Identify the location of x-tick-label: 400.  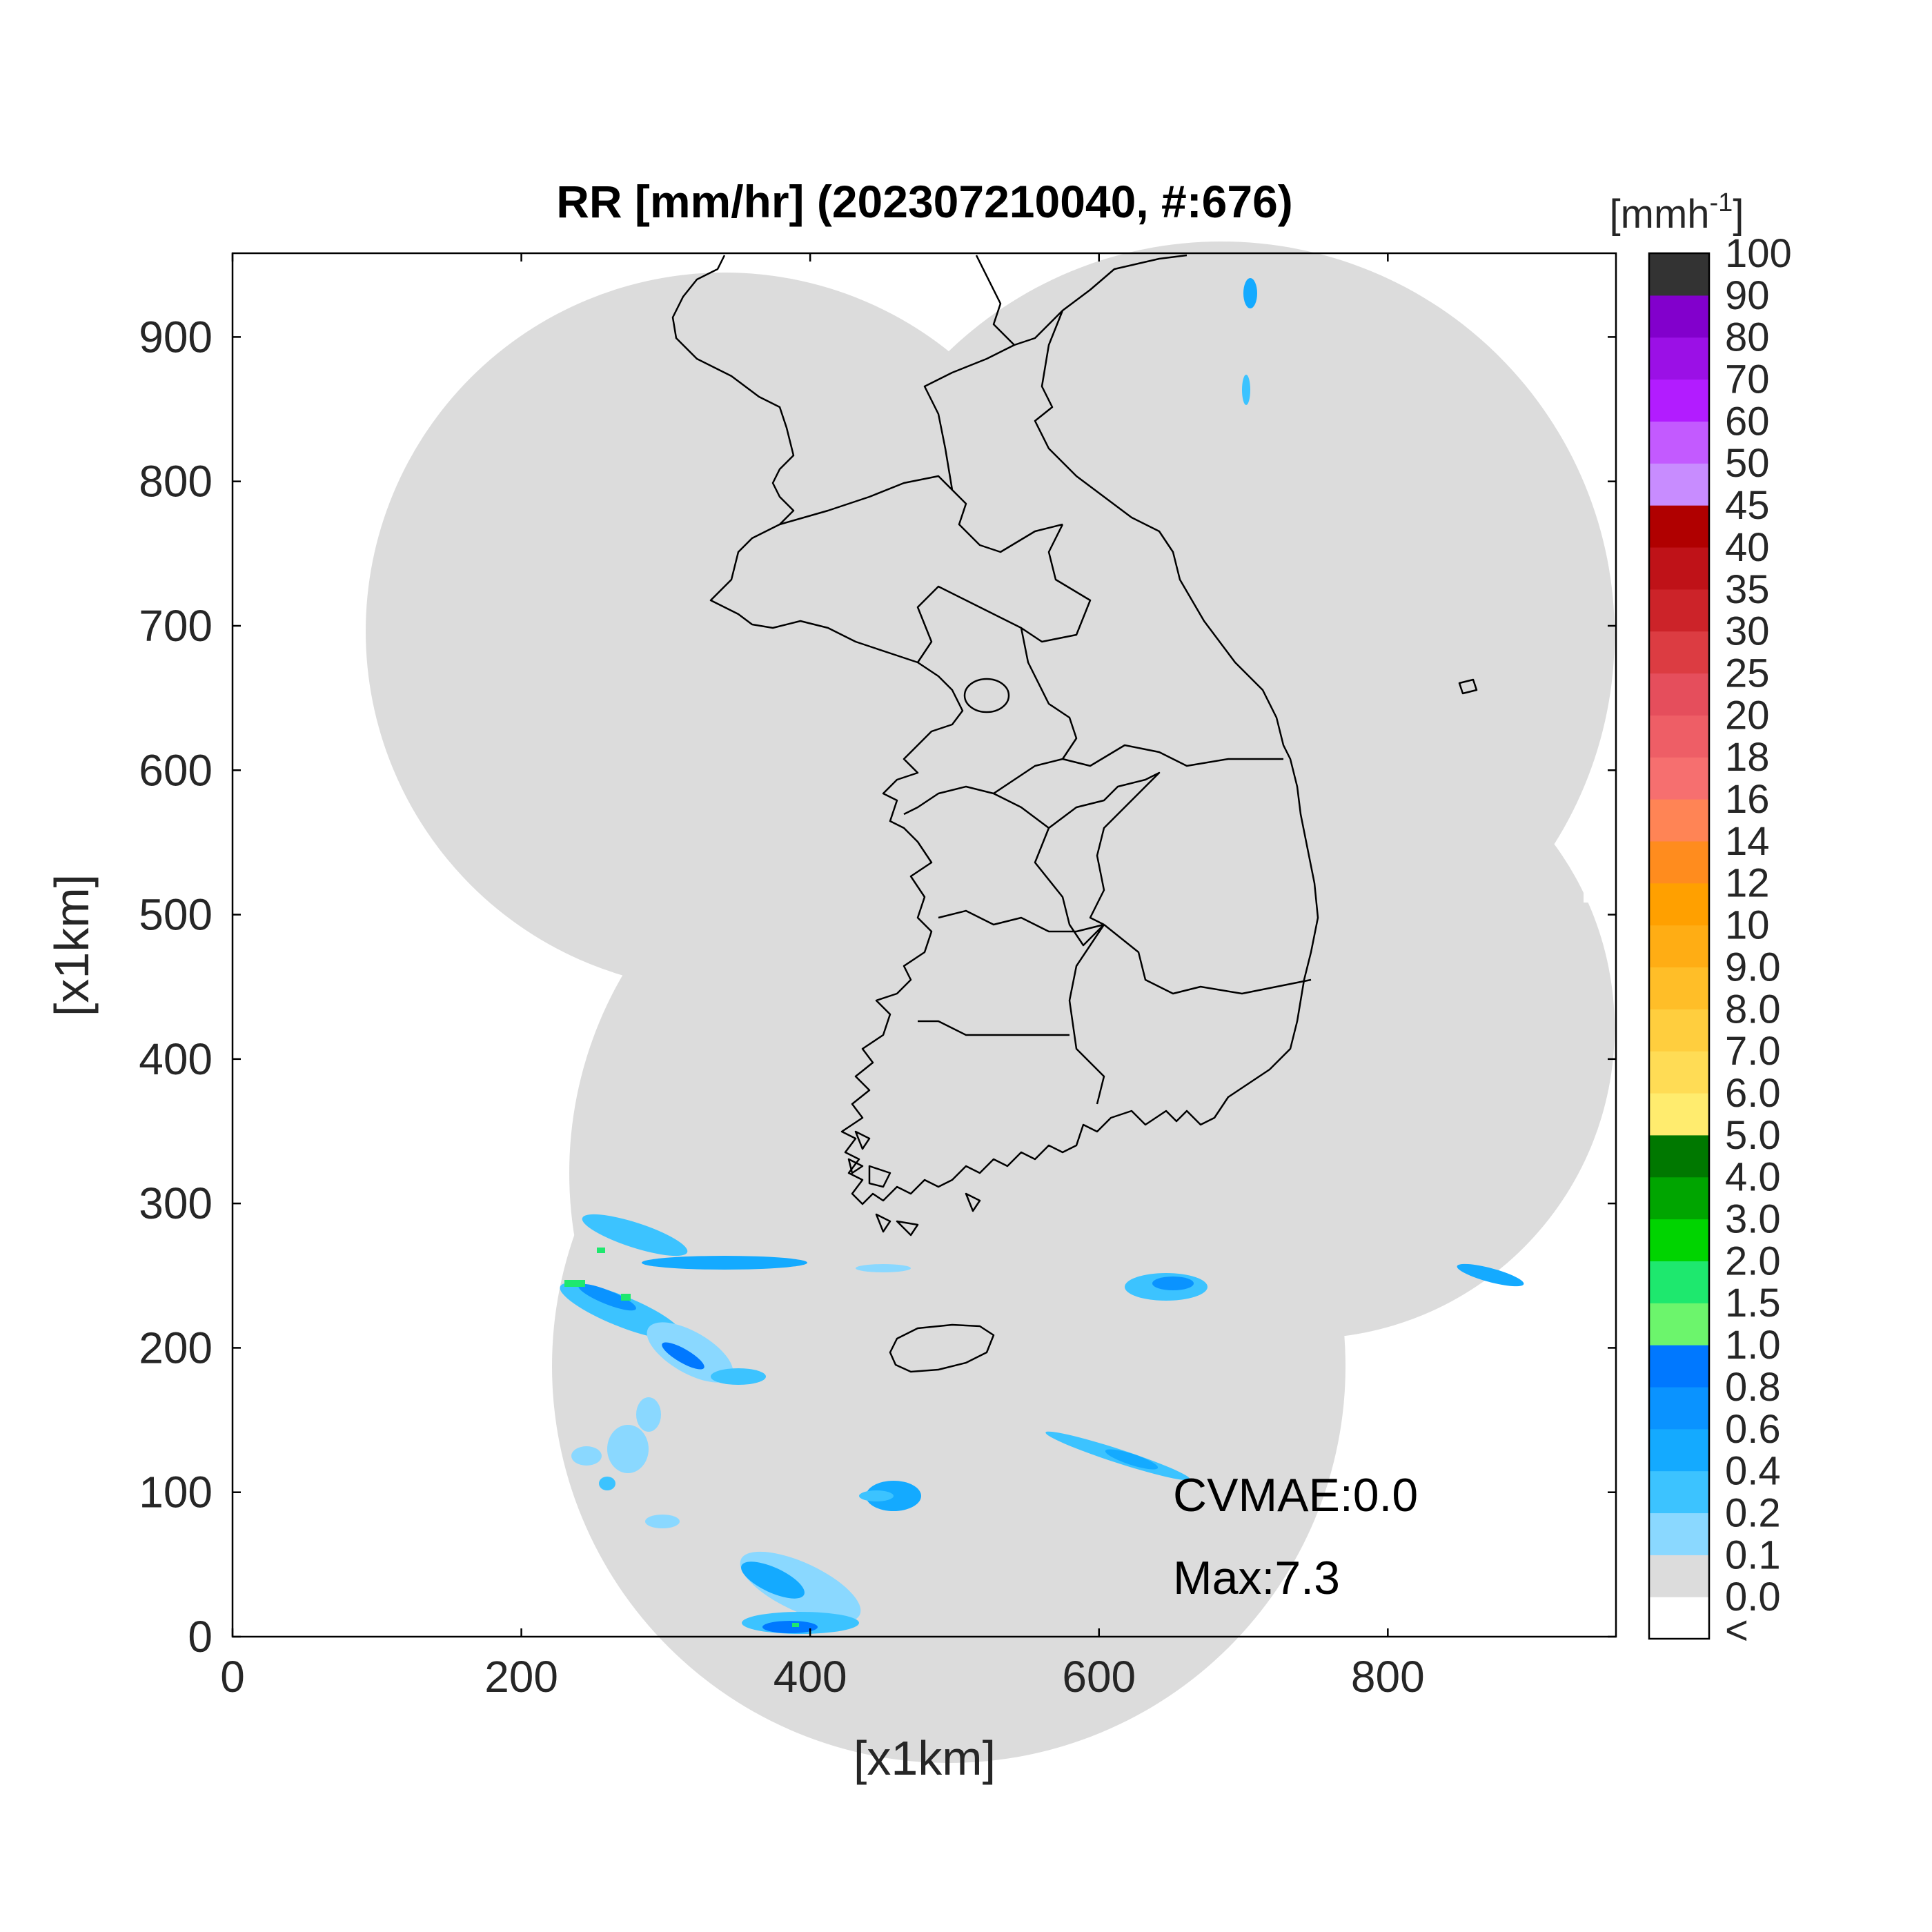
(810, 1677).